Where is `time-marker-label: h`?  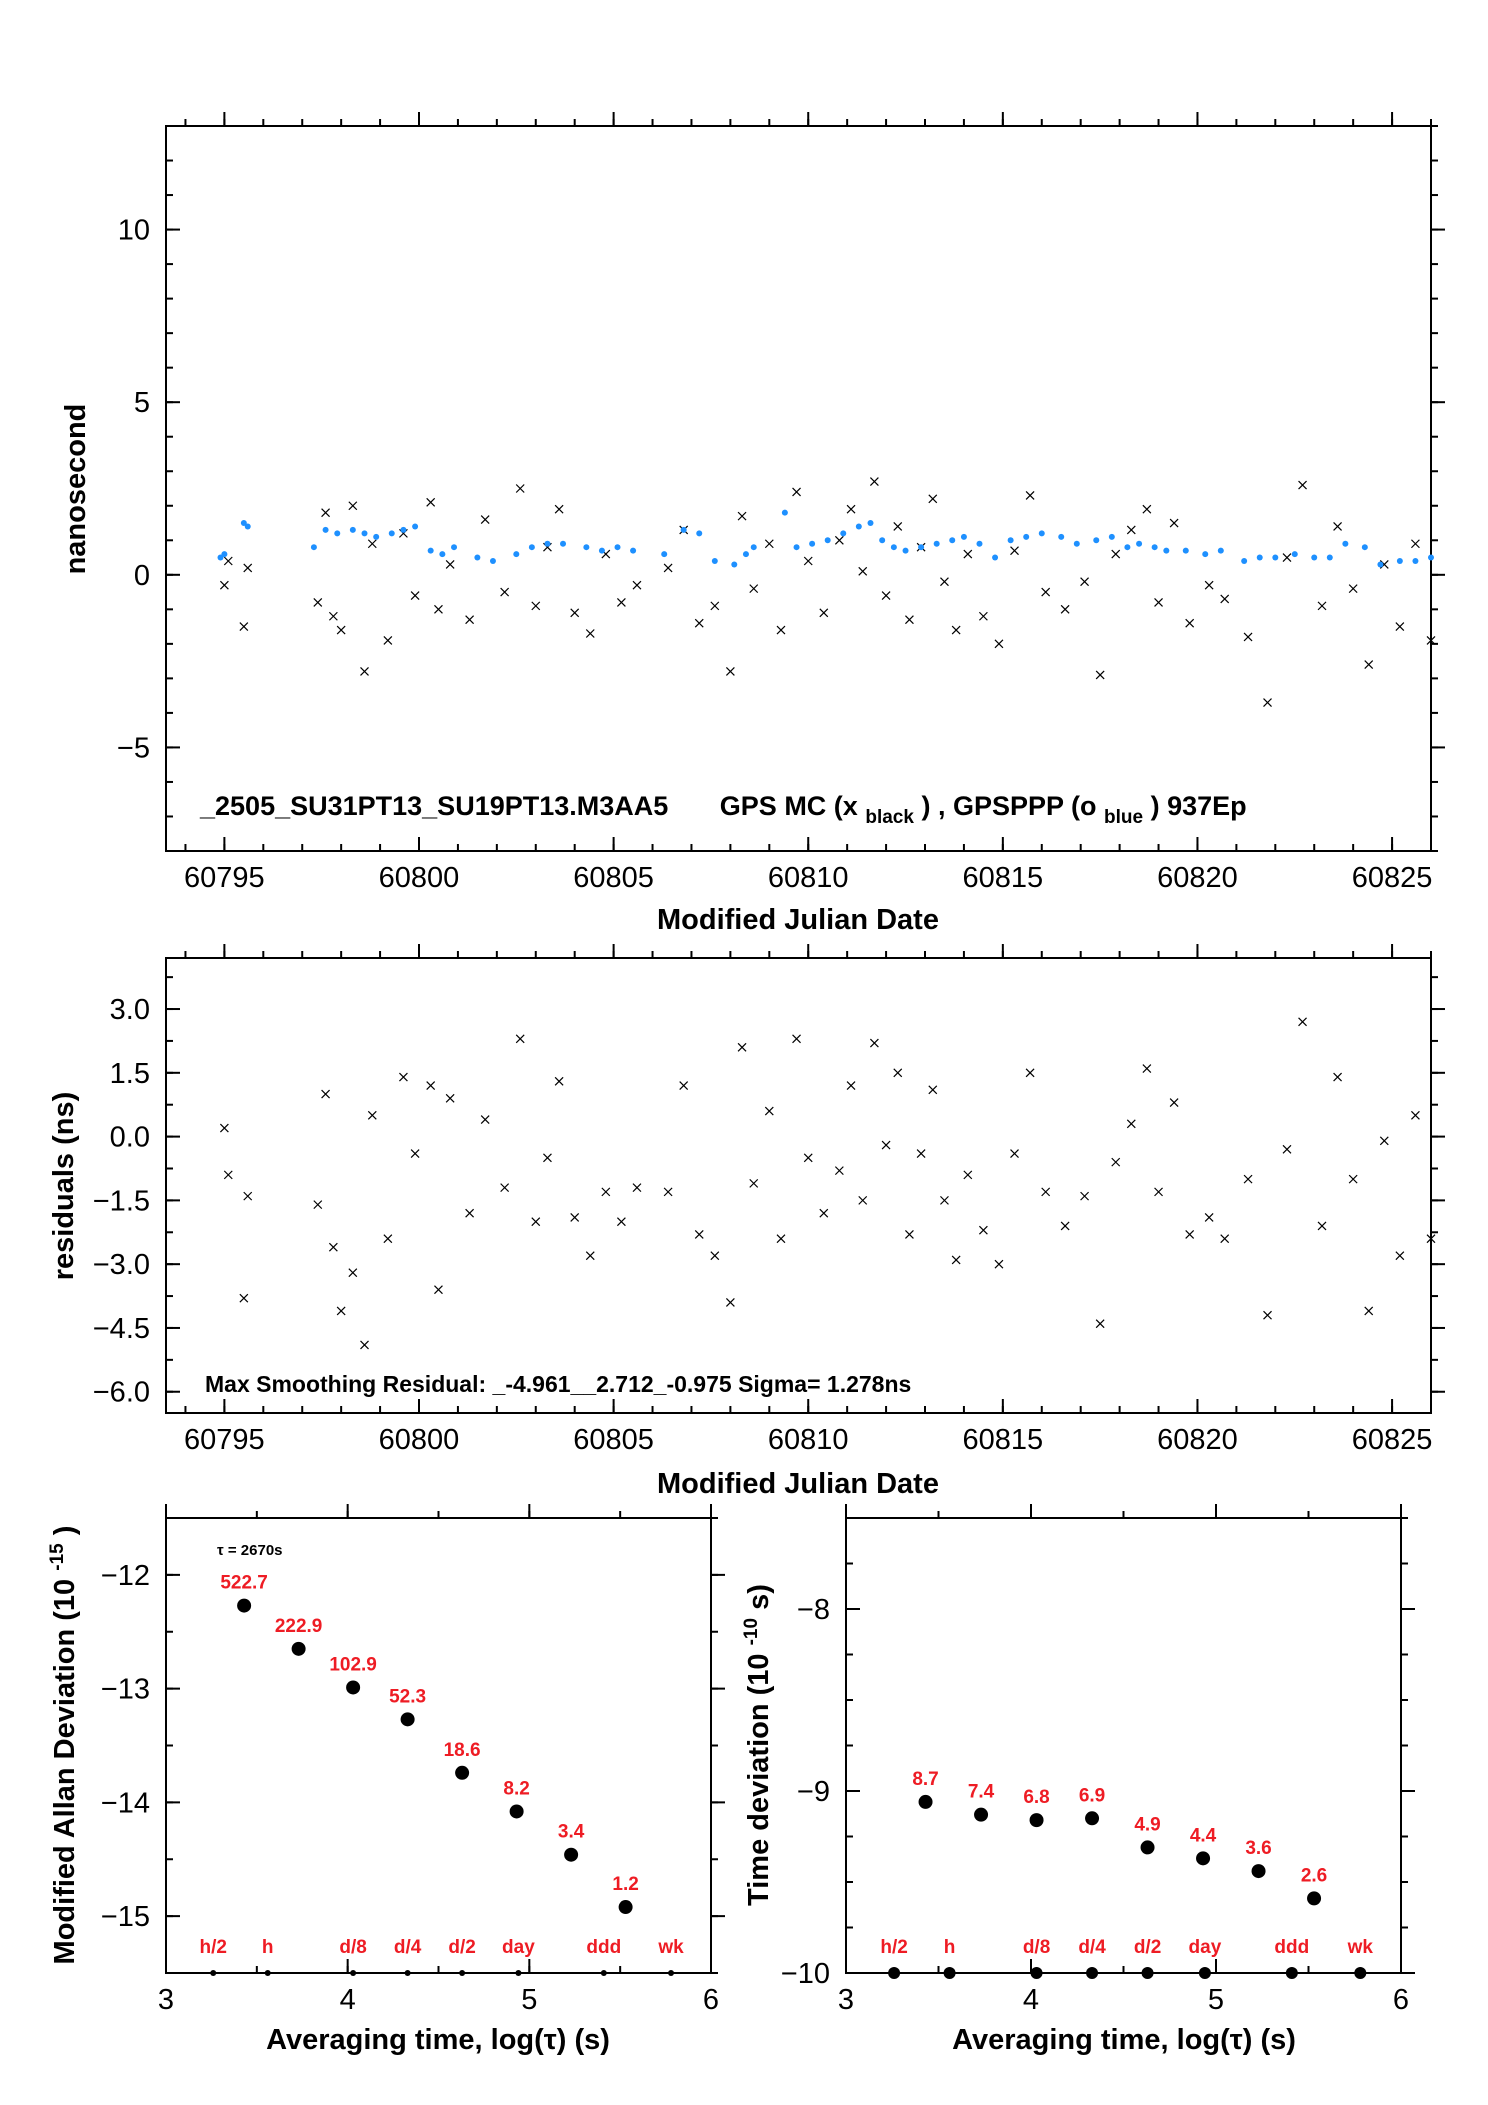
time-marker-label: h is located at coordinates (950, 1947).